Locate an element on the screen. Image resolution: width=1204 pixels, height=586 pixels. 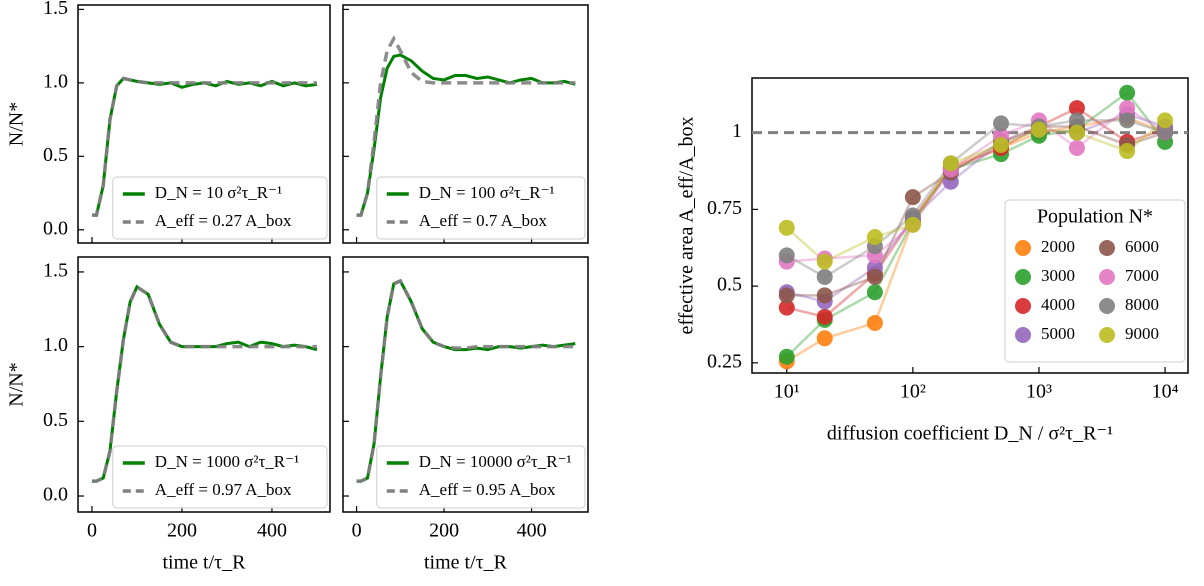
y-tick-label: 0.0 is located at coordinates (55, 495).